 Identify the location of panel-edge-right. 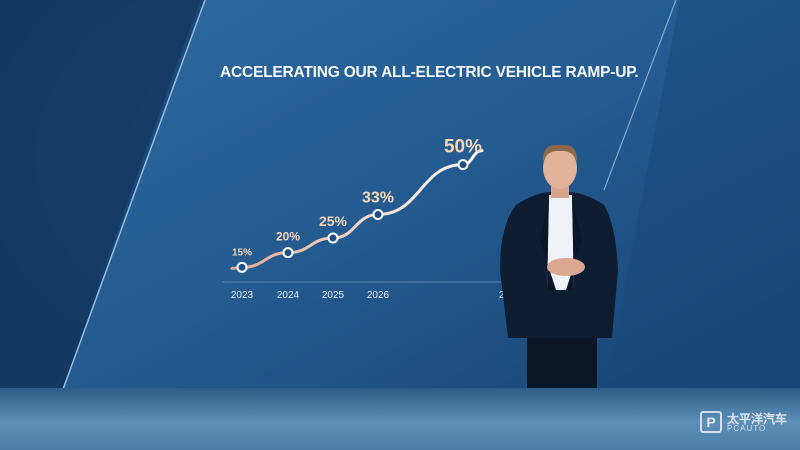
(640, 95).